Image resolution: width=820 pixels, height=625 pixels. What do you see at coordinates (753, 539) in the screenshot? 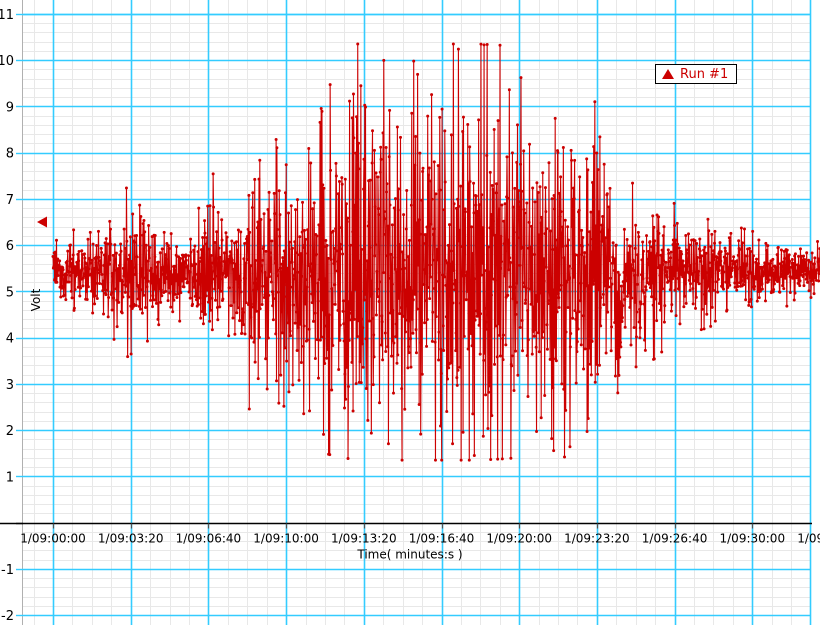
I see `x-tick-label: 1/09:30:00` at bounding box center [753, 539].